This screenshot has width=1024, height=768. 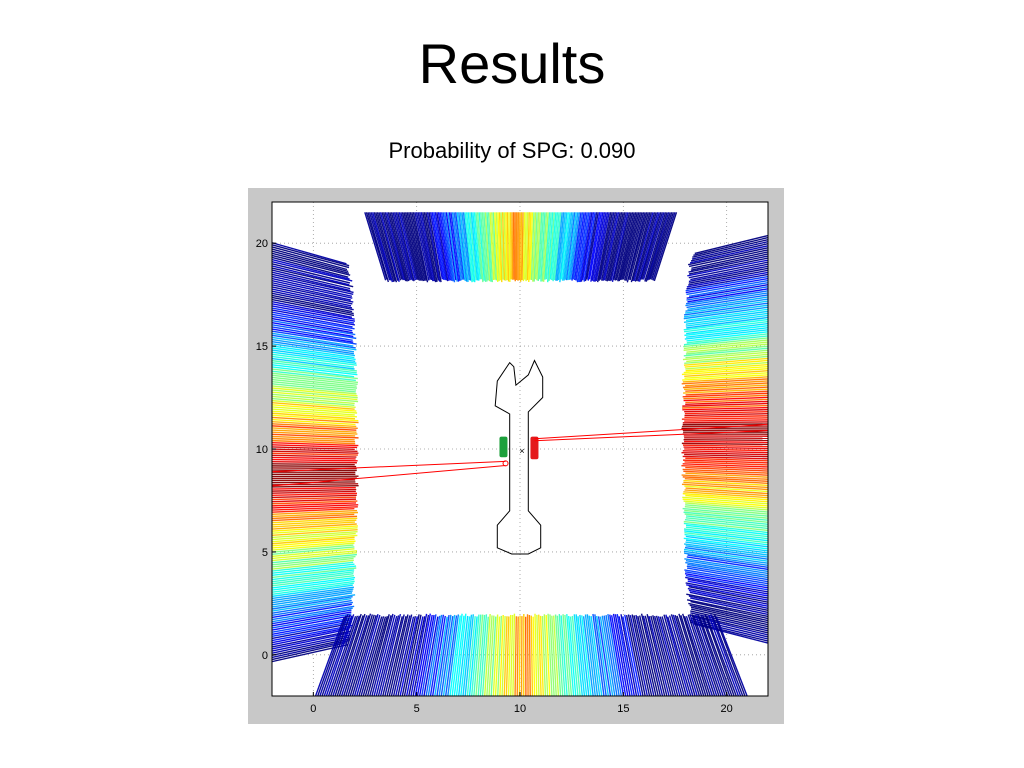 What do you see at coordinates (265, 656) in the screenshot?
I see `y-tick-label: 0` at bounding box center [265, 656].